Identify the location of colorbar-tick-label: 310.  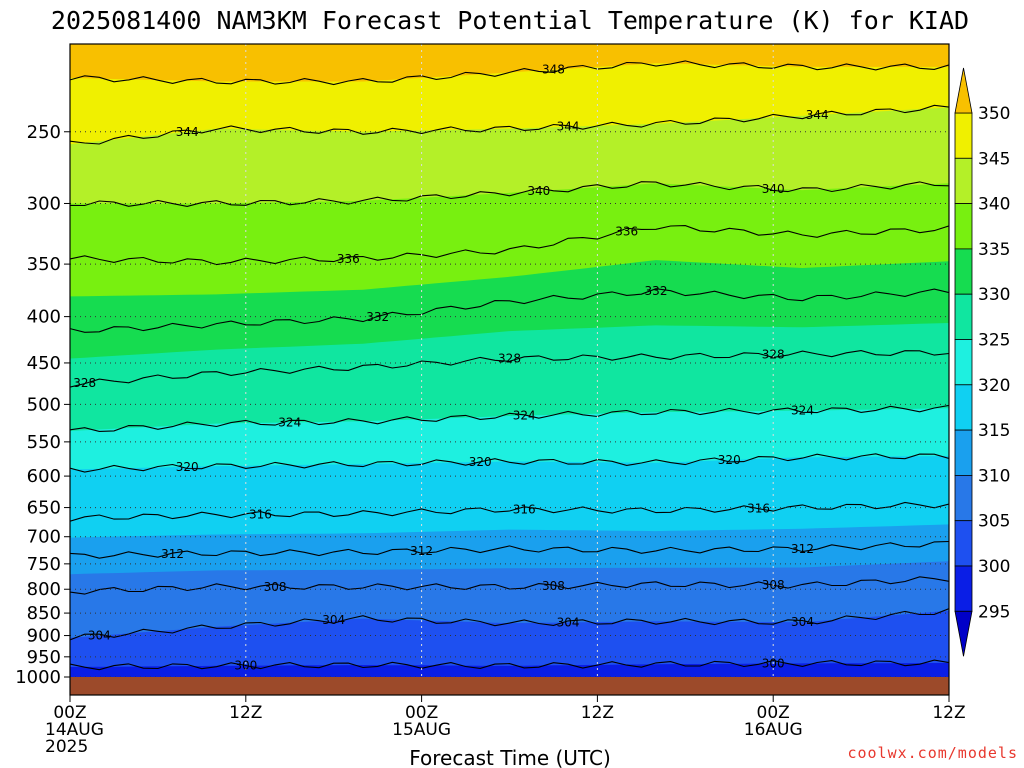
(994, 476).